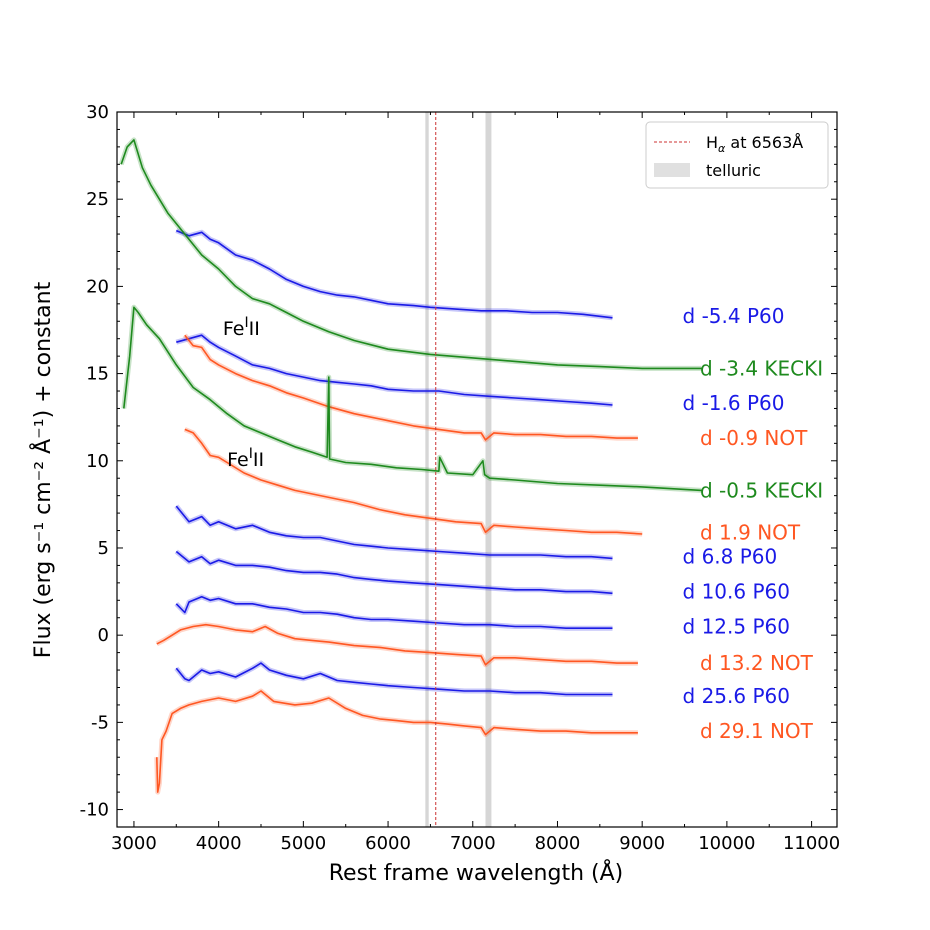 The image size is (930, 930). What do you see at coordinates (134, 843) in the screenshot?
I see `x-tick-label: 3000` at bounding box center [134, 843].